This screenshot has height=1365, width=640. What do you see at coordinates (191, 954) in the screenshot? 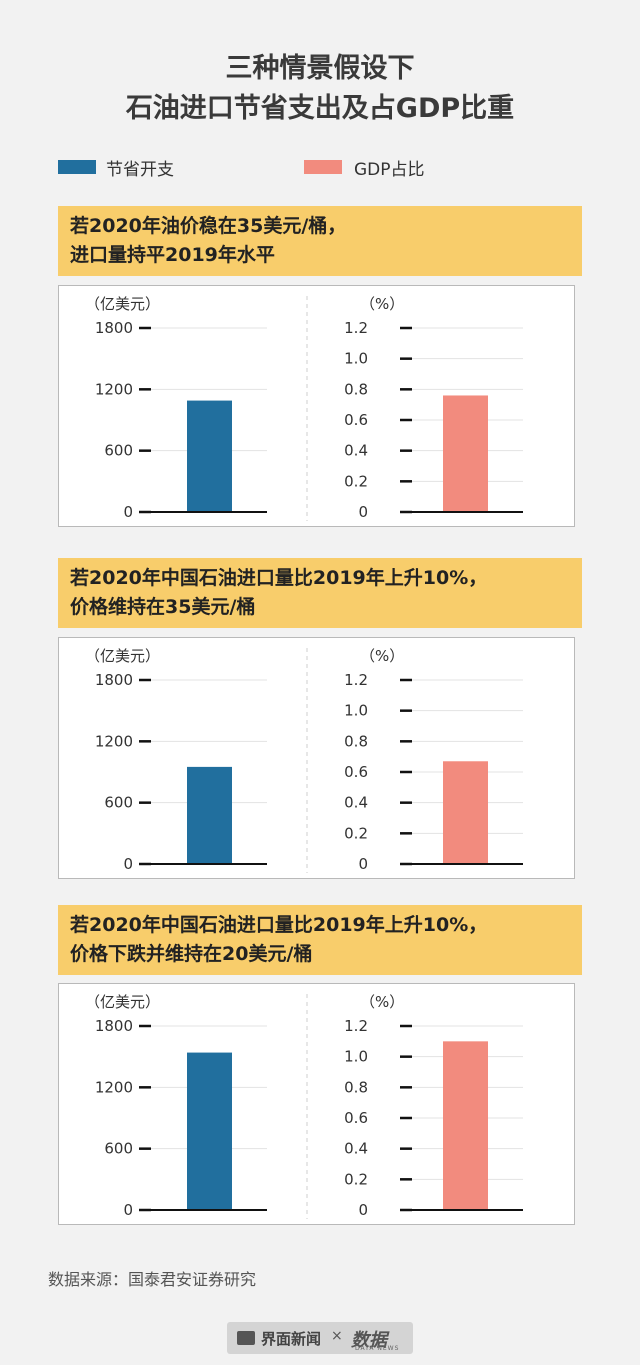
I see `scenario-3-title-line-2: 价格下跌并维持在20美元/桶` at bounding box center [191, 954].